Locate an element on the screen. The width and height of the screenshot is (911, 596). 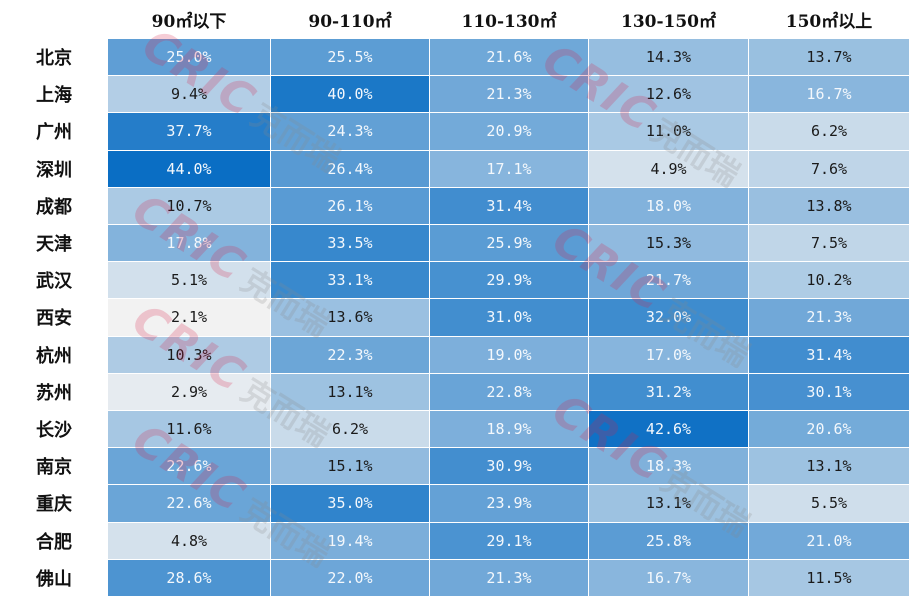
heatmap-cell: 19.4% is located at coordinates (350, 540).